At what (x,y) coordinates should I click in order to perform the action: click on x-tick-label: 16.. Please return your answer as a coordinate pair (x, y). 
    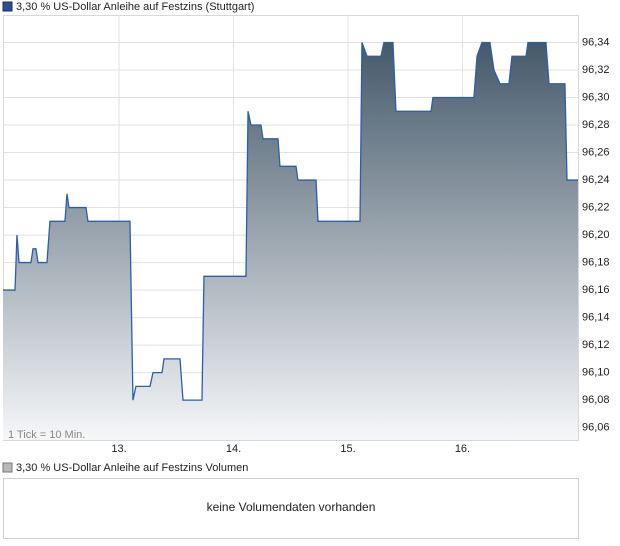
    Looking at the image, I should click on (462, 449).